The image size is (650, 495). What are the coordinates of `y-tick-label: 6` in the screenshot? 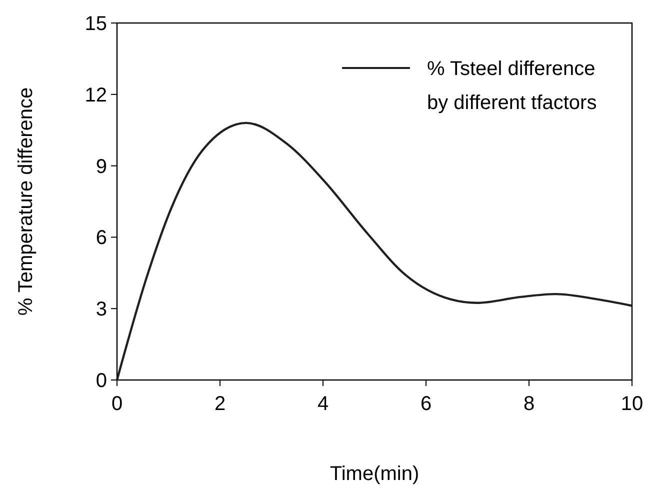 It's located at (101, 238).